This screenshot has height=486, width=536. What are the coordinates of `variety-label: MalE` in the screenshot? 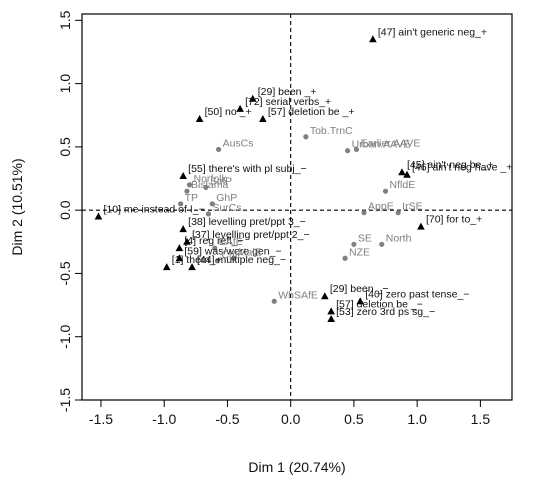 It's located at (250, 252).